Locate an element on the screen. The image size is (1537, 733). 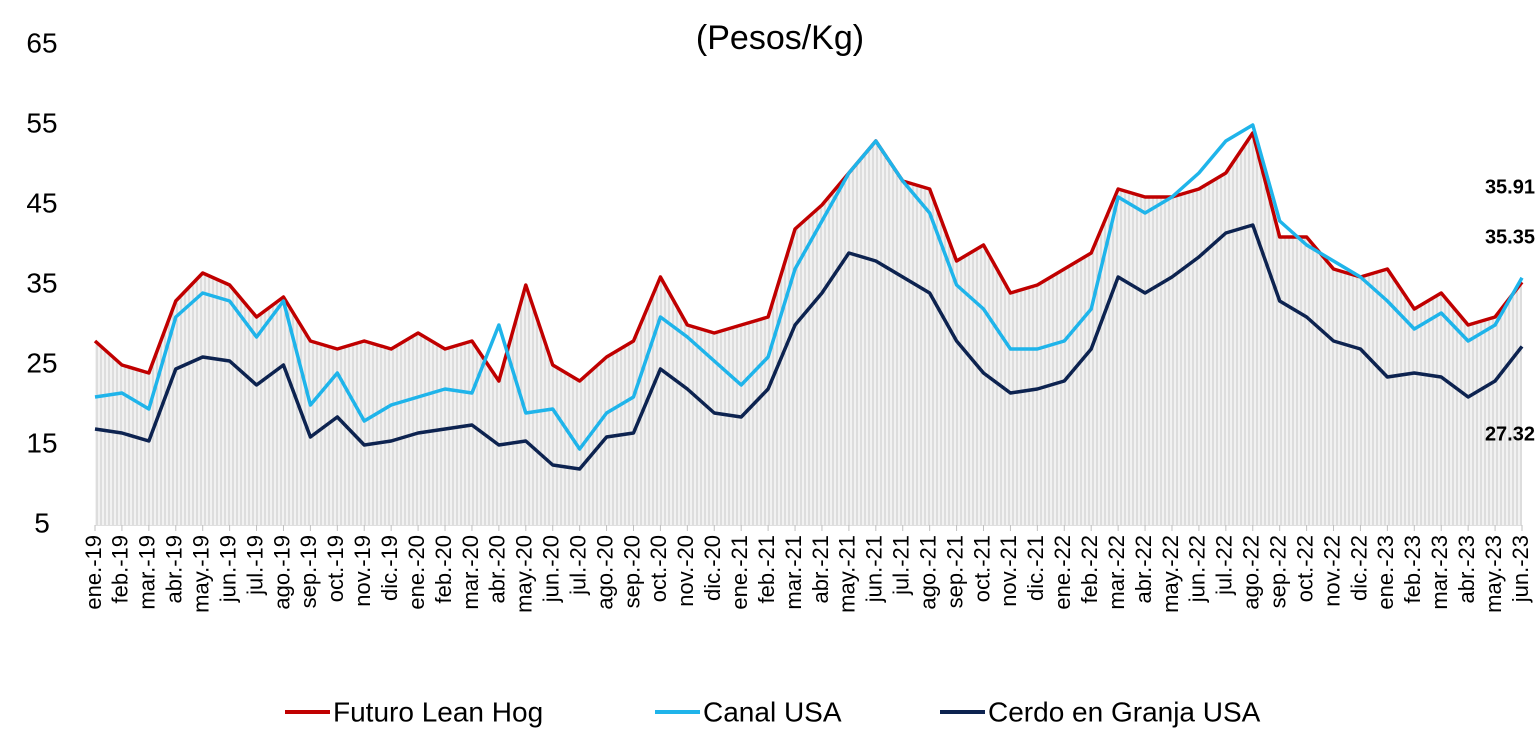
x-tick-label: dic.-21 is located at coordinates (1035, 568).